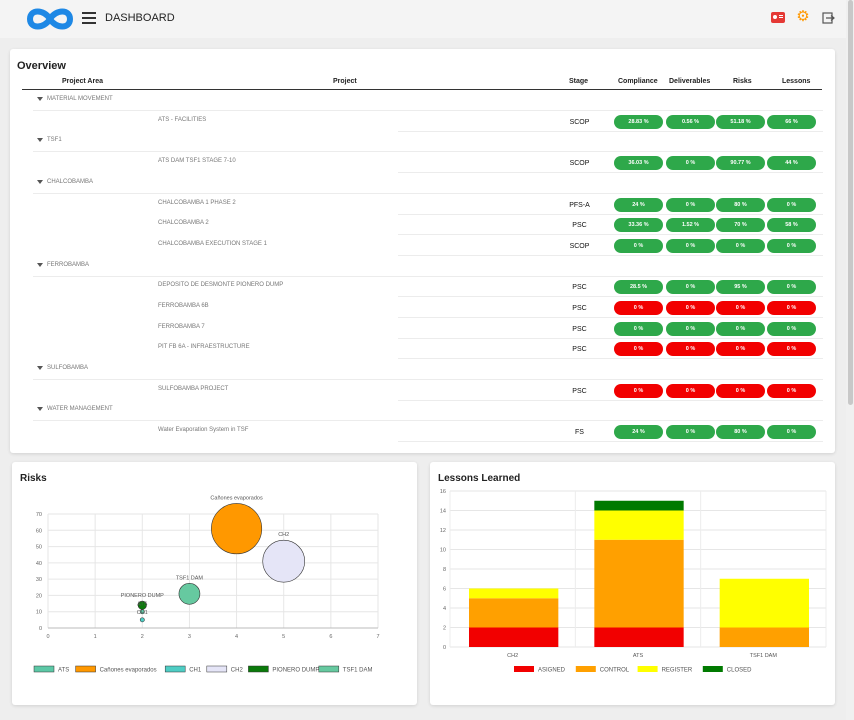 This screenshot has height=720, width=854. Describe the element at coordinates (193, 389) in the screenshot. I see `project-name: SULFOBAMBA PROJECT` at that location.